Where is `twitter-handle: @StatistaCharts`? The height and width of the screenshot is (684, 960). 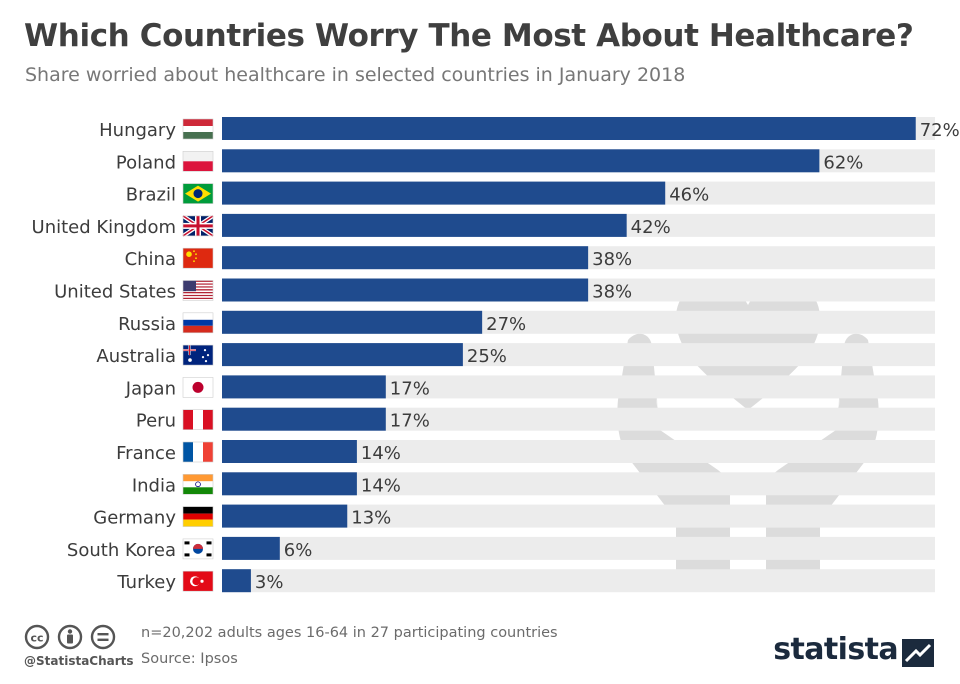 twitter-handle: @StatistaCharts is located at coordinates (79, 661).